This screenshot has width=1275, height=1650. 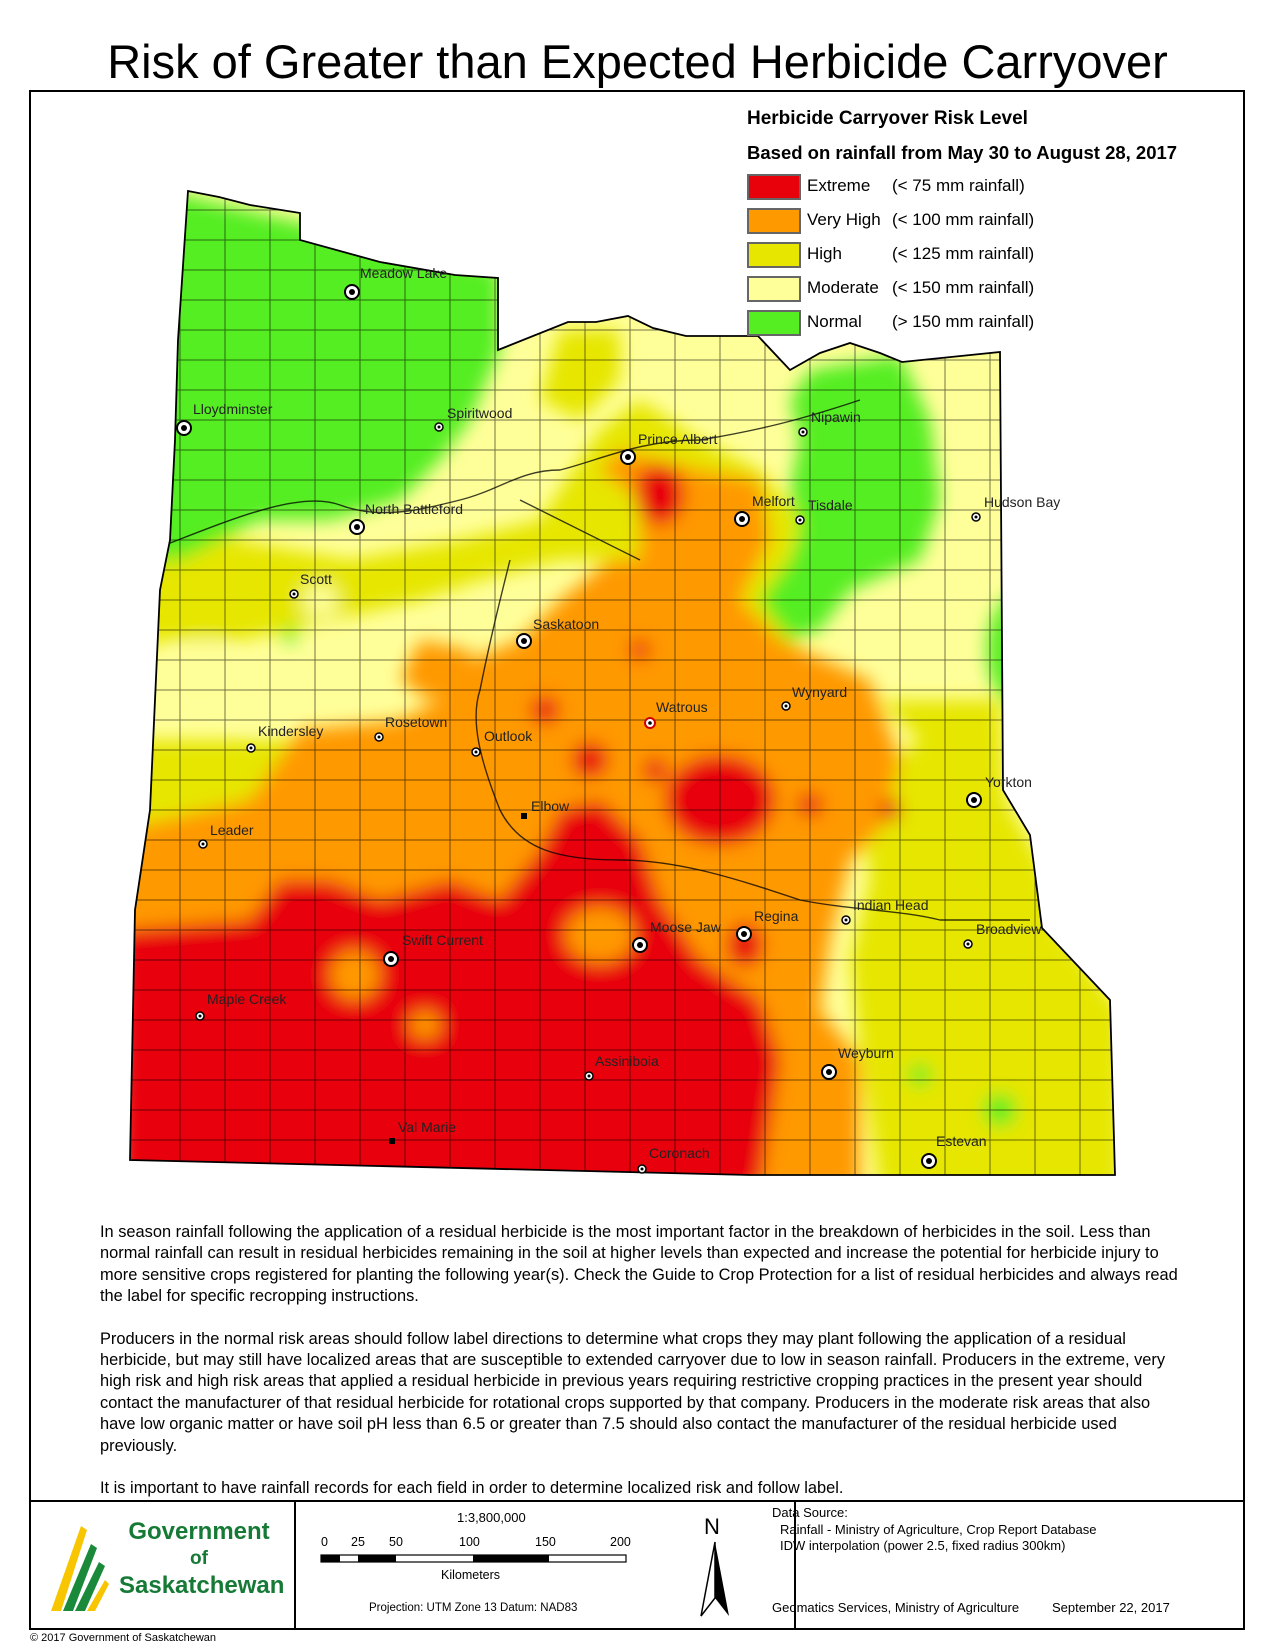 What do you see at coordinates (767, 925) in the screenshot?
I see `city-regina: Regina` at bounding box center [767, 925].